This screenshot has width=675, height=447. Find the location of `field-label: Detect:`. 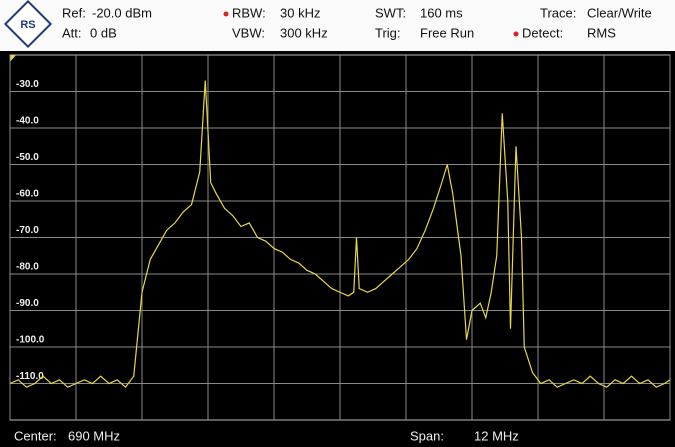

field-label: Detect: is located at coordinates (542, 32).